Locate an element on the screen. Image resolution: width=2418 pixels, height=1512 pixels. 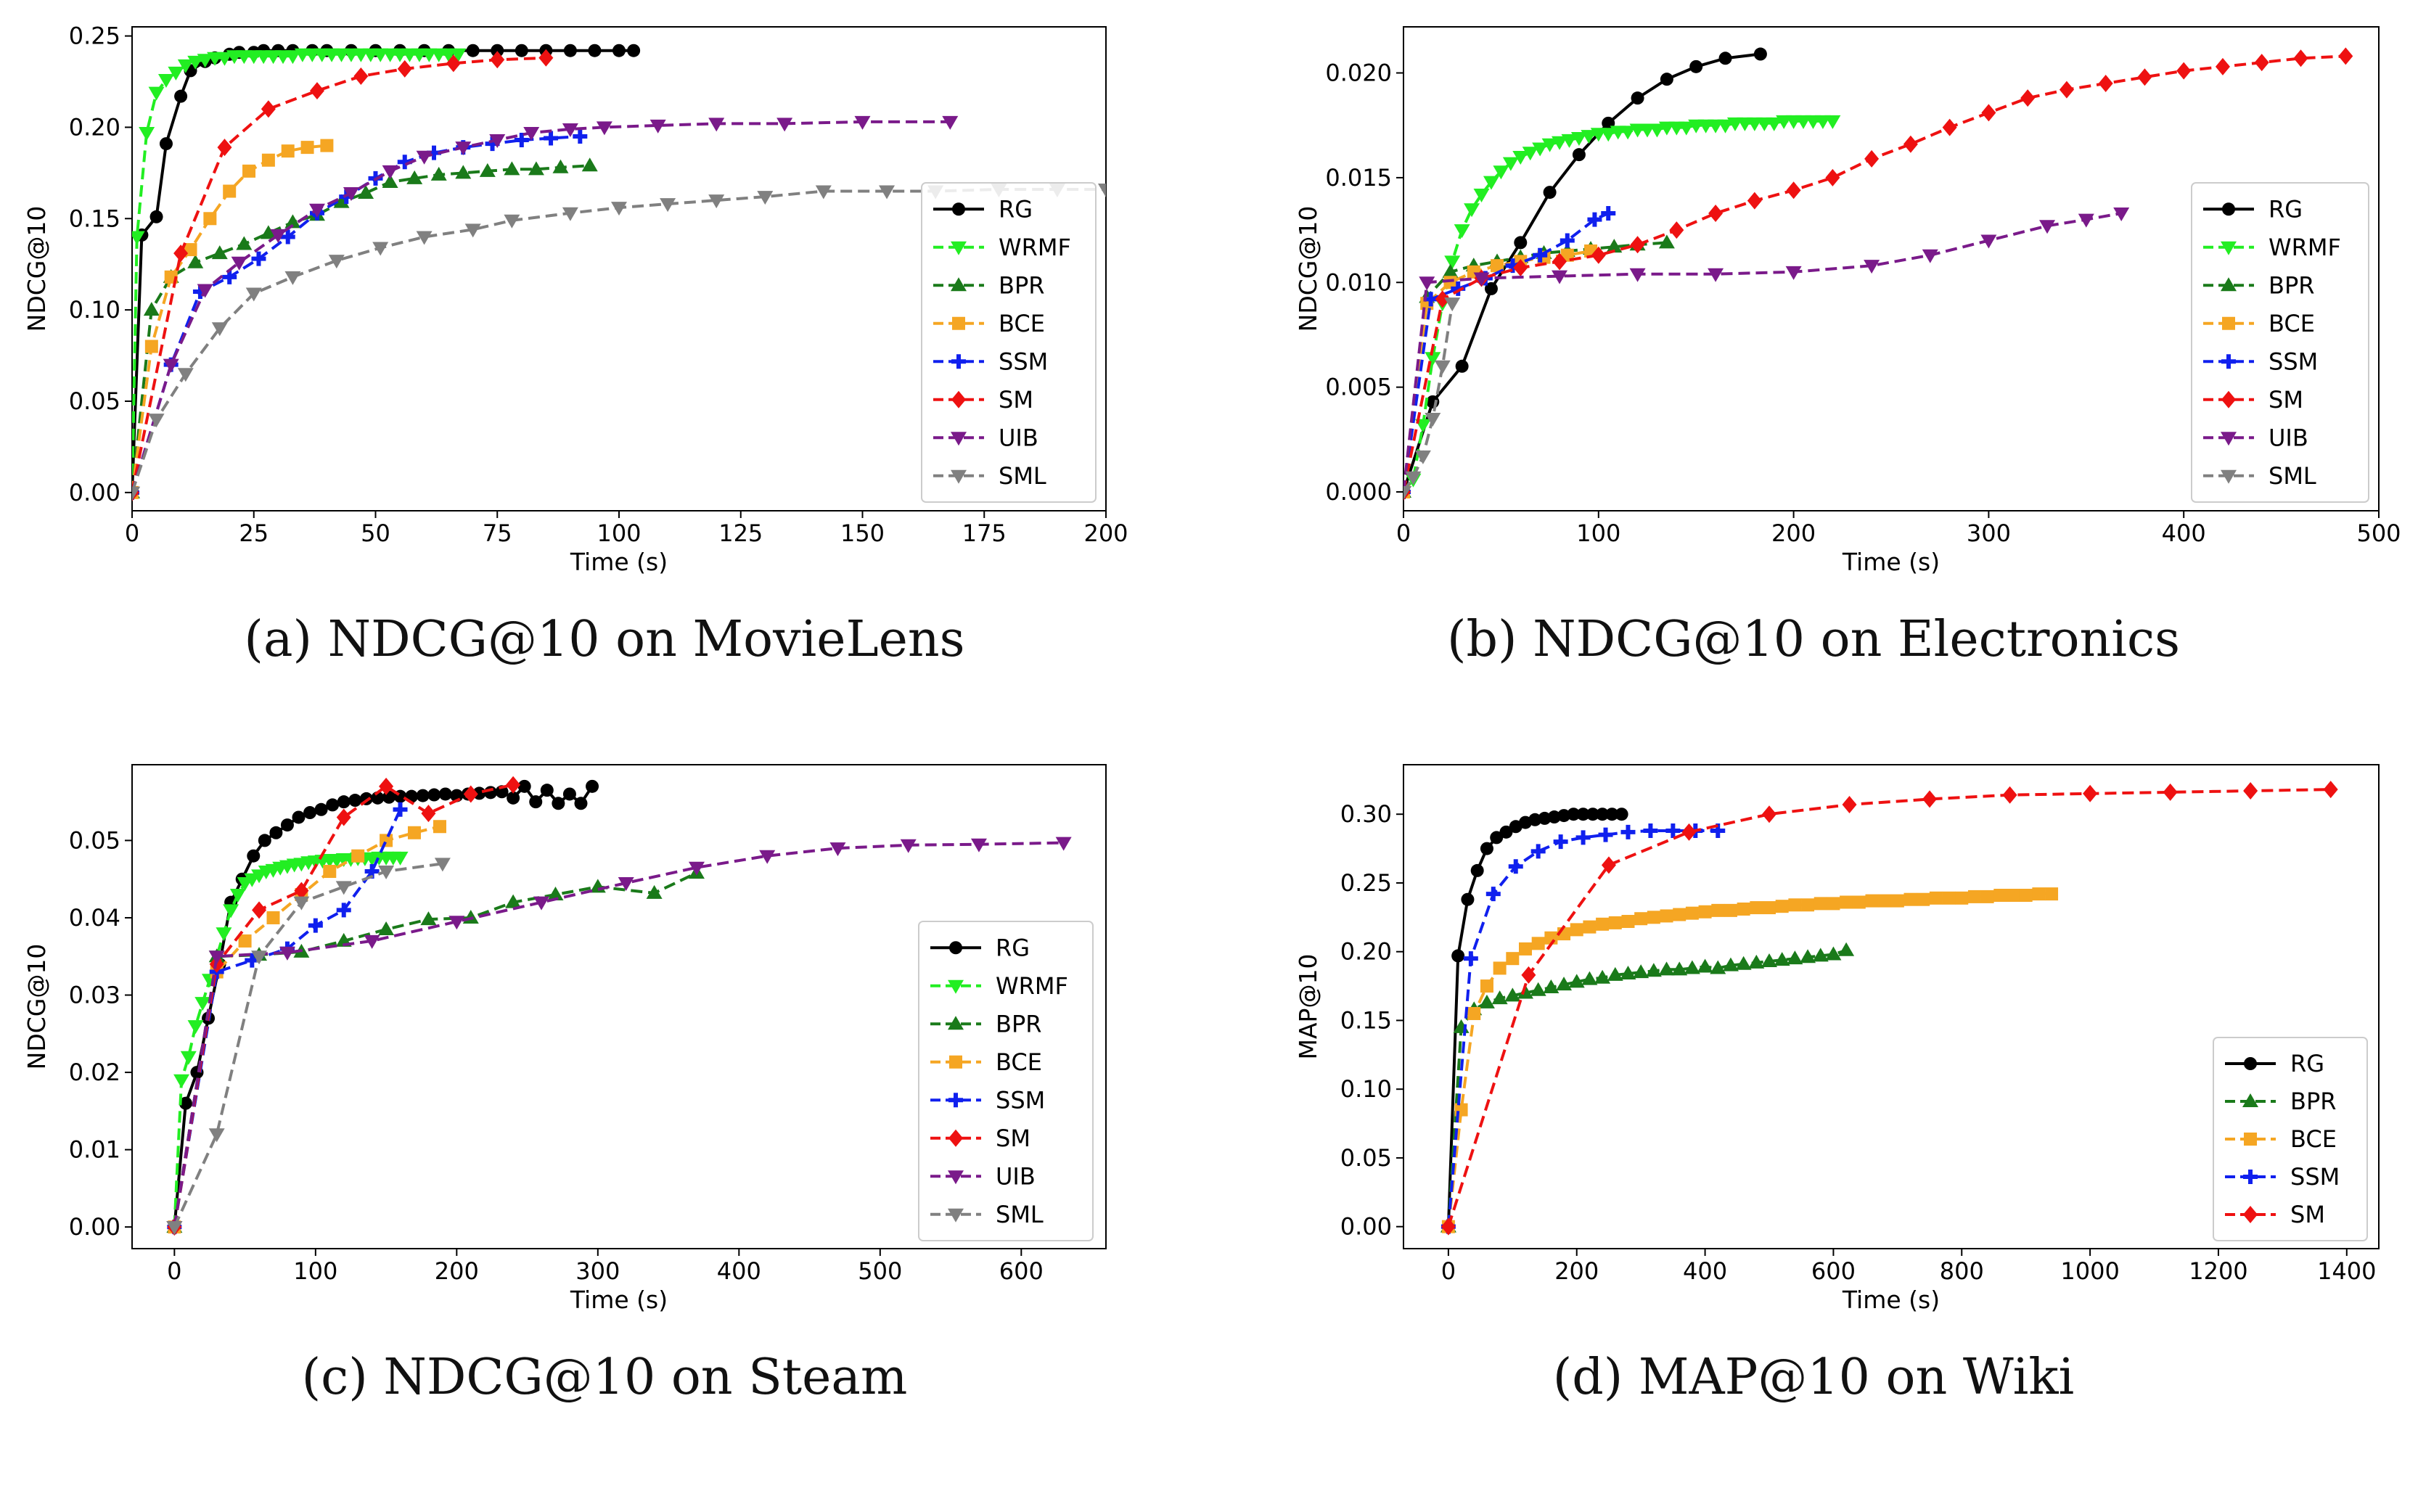
caption-a: (a) NDCG@10 on MovieLens is located at coordinates (604, 640).